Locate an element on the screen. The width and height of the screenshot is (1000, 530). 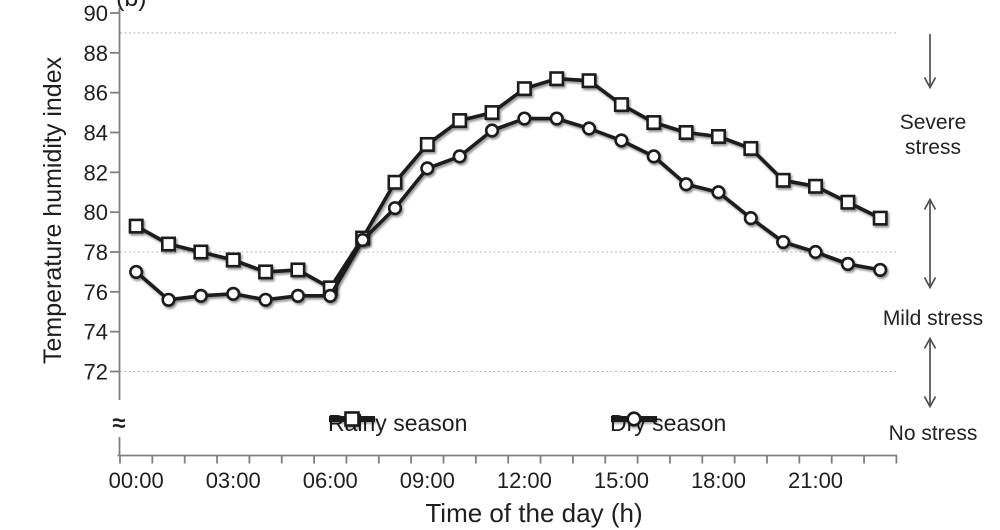
y-tick-label-86: 86 is located at coordinates (96, 93).